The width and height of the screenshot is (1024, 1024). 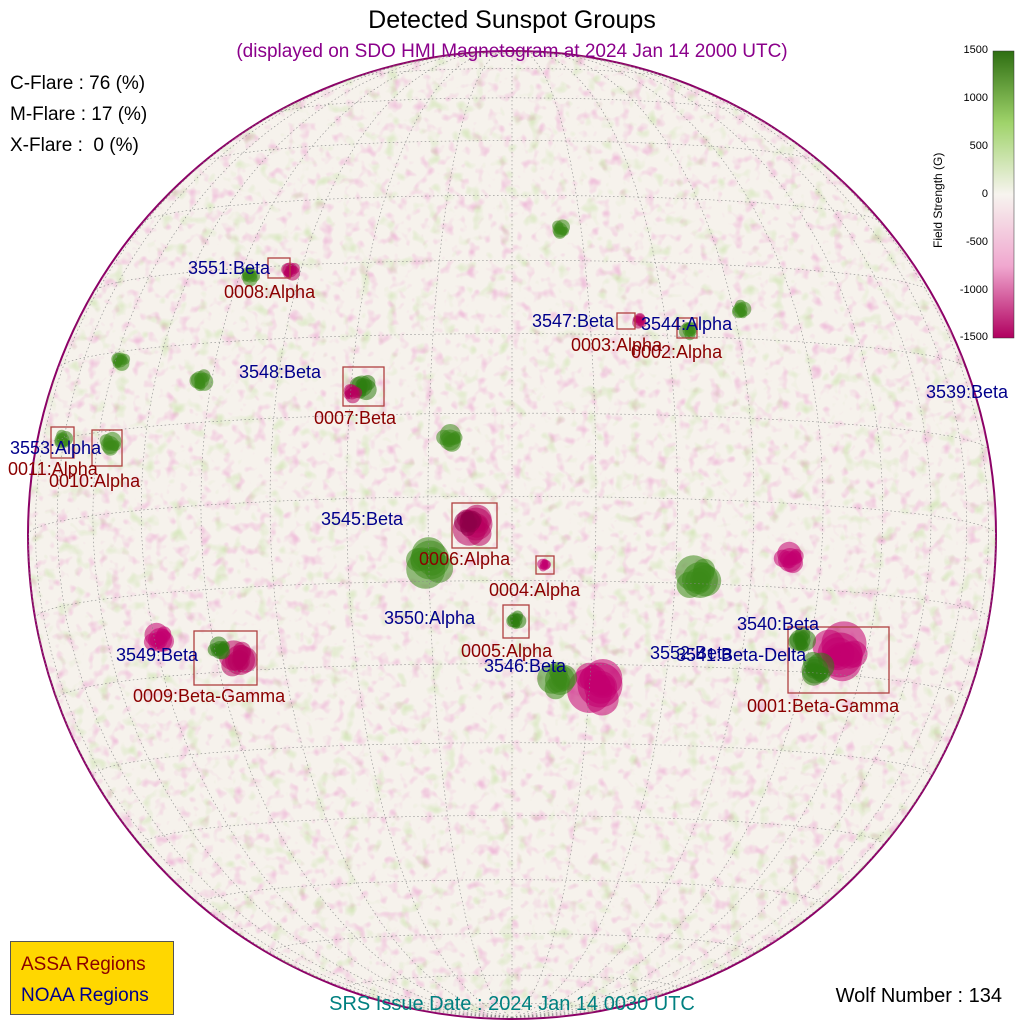 I want to click on srs-issue-date: SRS Issue Date : 2024 Jan 14 0030 UTC, so click(x=512, y=1004).